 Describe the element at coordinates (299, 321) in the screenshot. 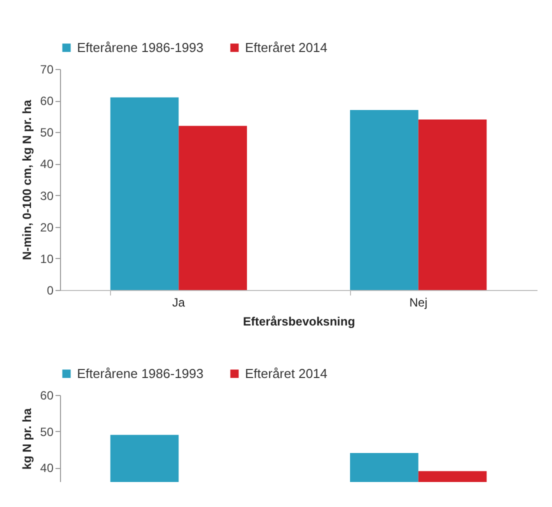

I see `x-axis-title: Efterårsbevoksning` at that location.